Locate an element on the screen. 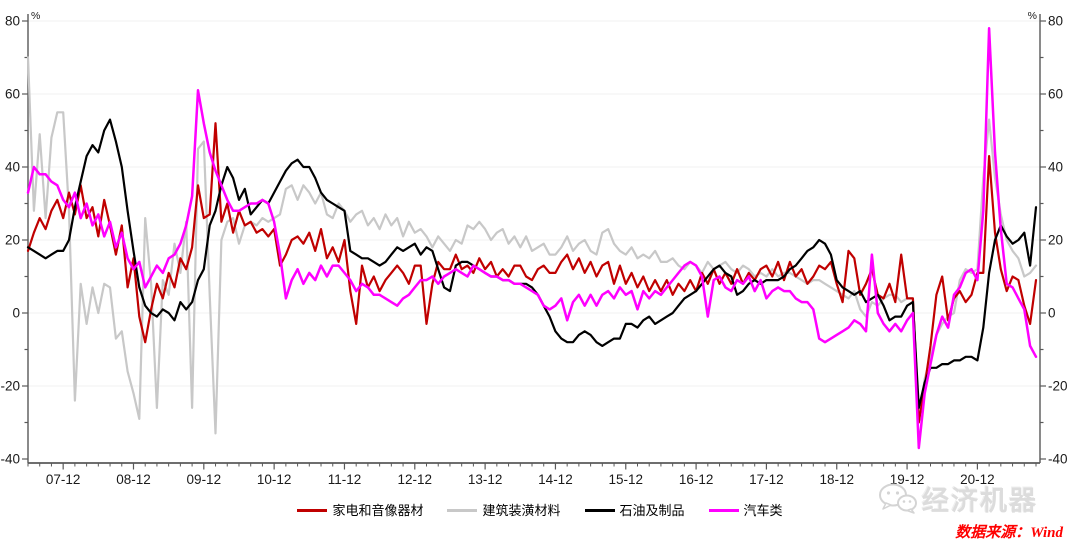 This screenshot has height=547, width=1080. svg-text: 07-12 is located at coordinates (63, 479).